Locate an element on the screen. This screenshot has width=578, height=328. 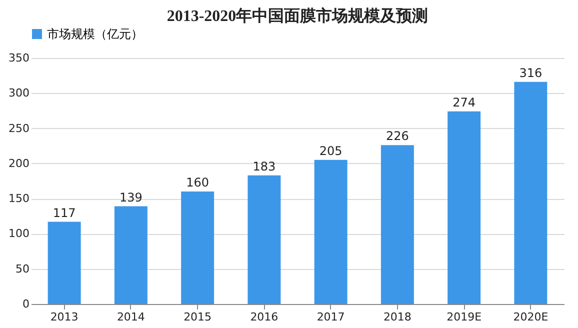
data-label: 160 is located at coordinates (198, 183).